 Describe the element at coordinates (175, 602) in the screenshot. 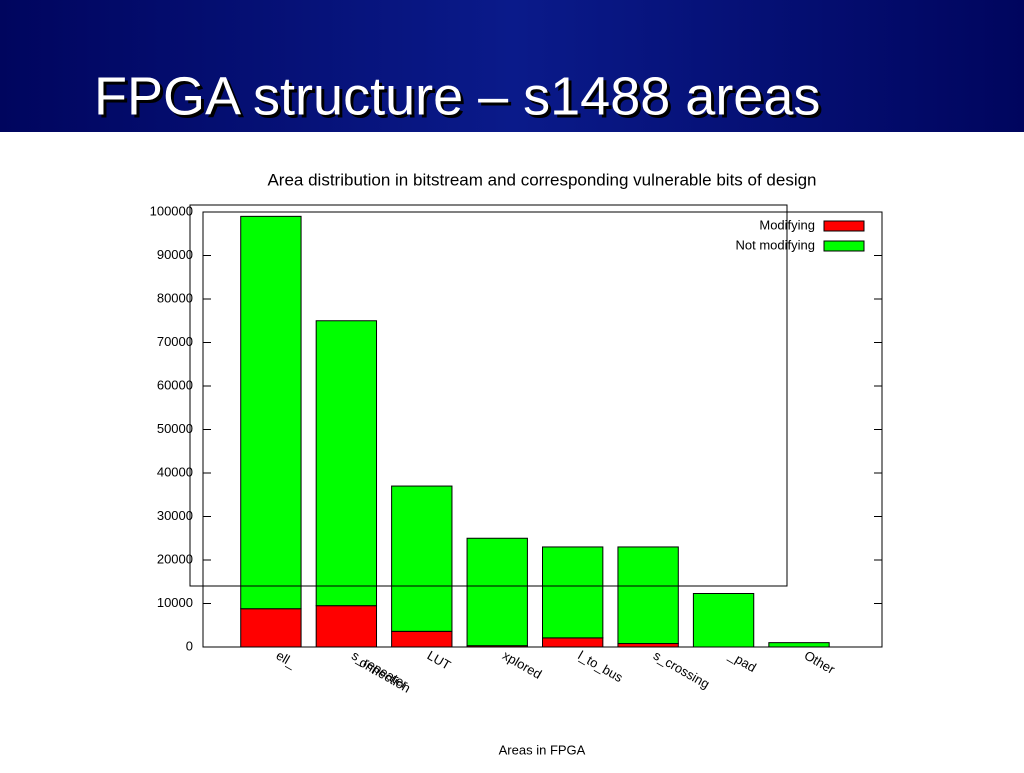

I see `y-tick-label: 10000` at that location.